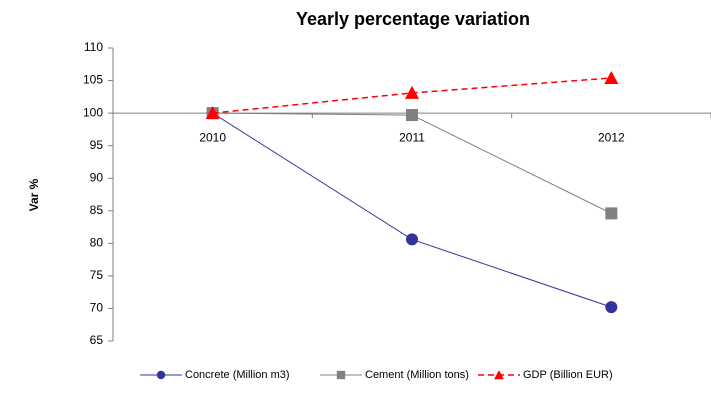 This screenshot has width=711, height=410. I want to click on legend-label: Concrete (Million m3), so click(237, 375).